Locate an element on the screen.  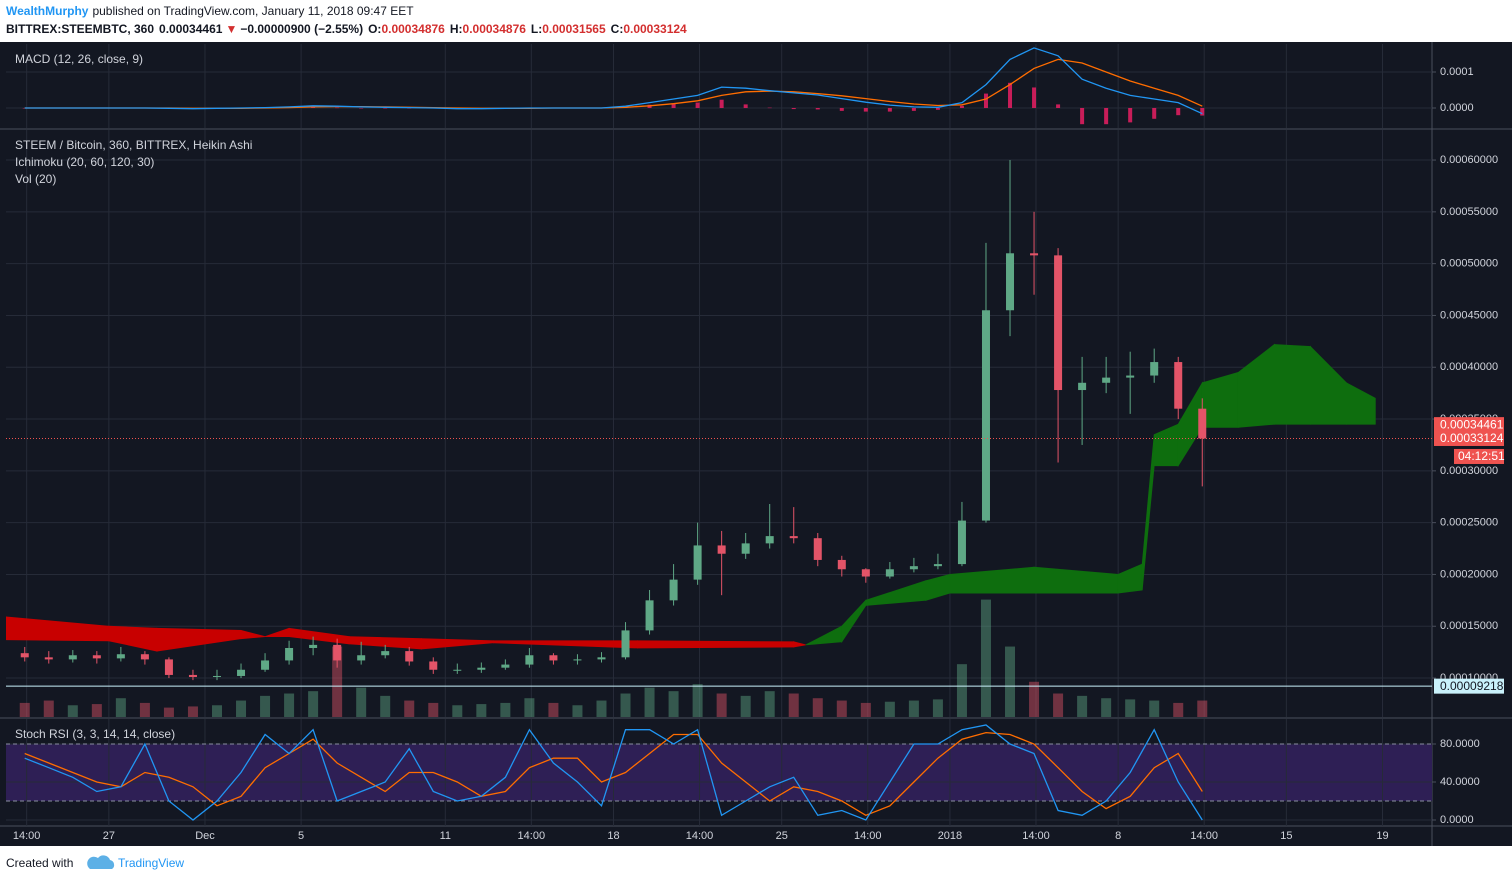
y-tick-label: 0.00020000 is located at coordinates (1469, 574).